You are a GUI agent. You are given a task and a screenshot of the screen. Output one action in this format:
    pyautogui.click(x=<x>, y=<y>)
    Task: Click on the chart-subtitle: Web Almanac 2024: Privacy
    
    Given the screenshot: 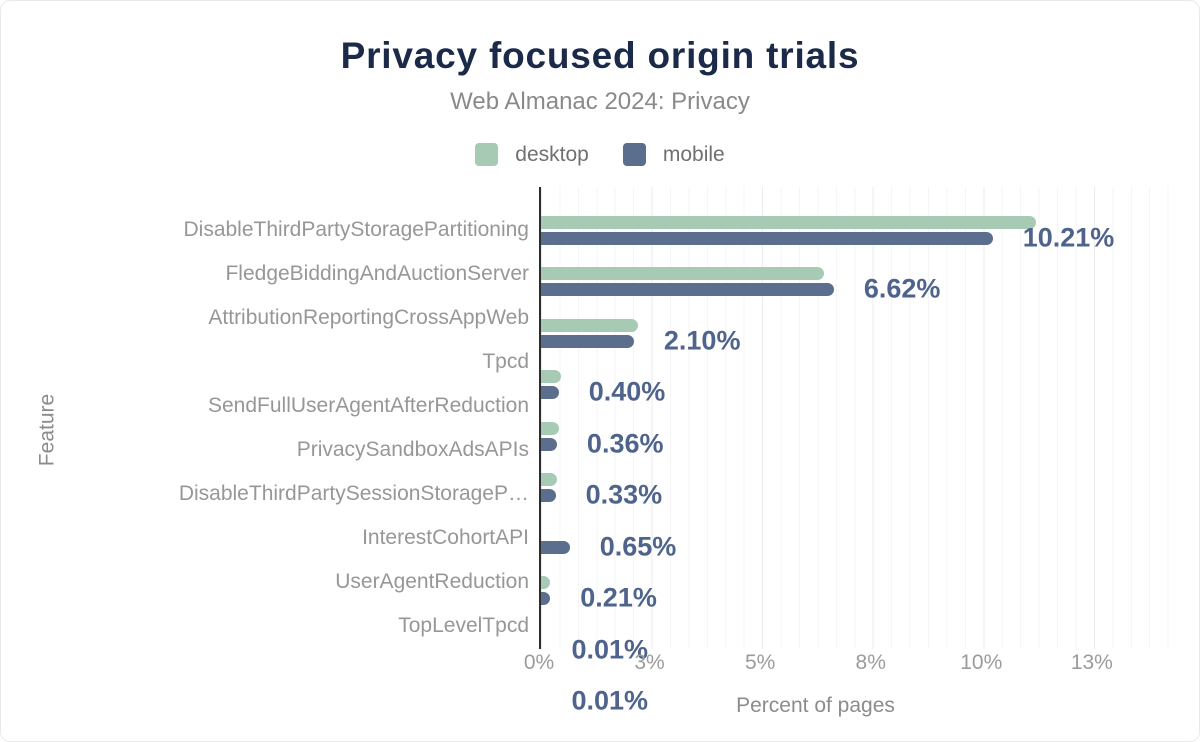 What is the action you would take?
    pyautogui.click(x=600, y=101)
    